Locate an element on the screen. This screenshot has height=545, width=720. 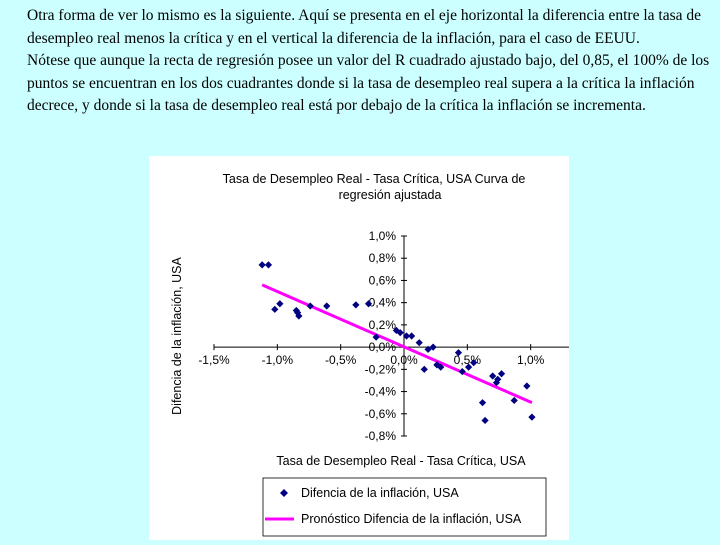
legend-marker-diamond is located at coordinates (284, 493).